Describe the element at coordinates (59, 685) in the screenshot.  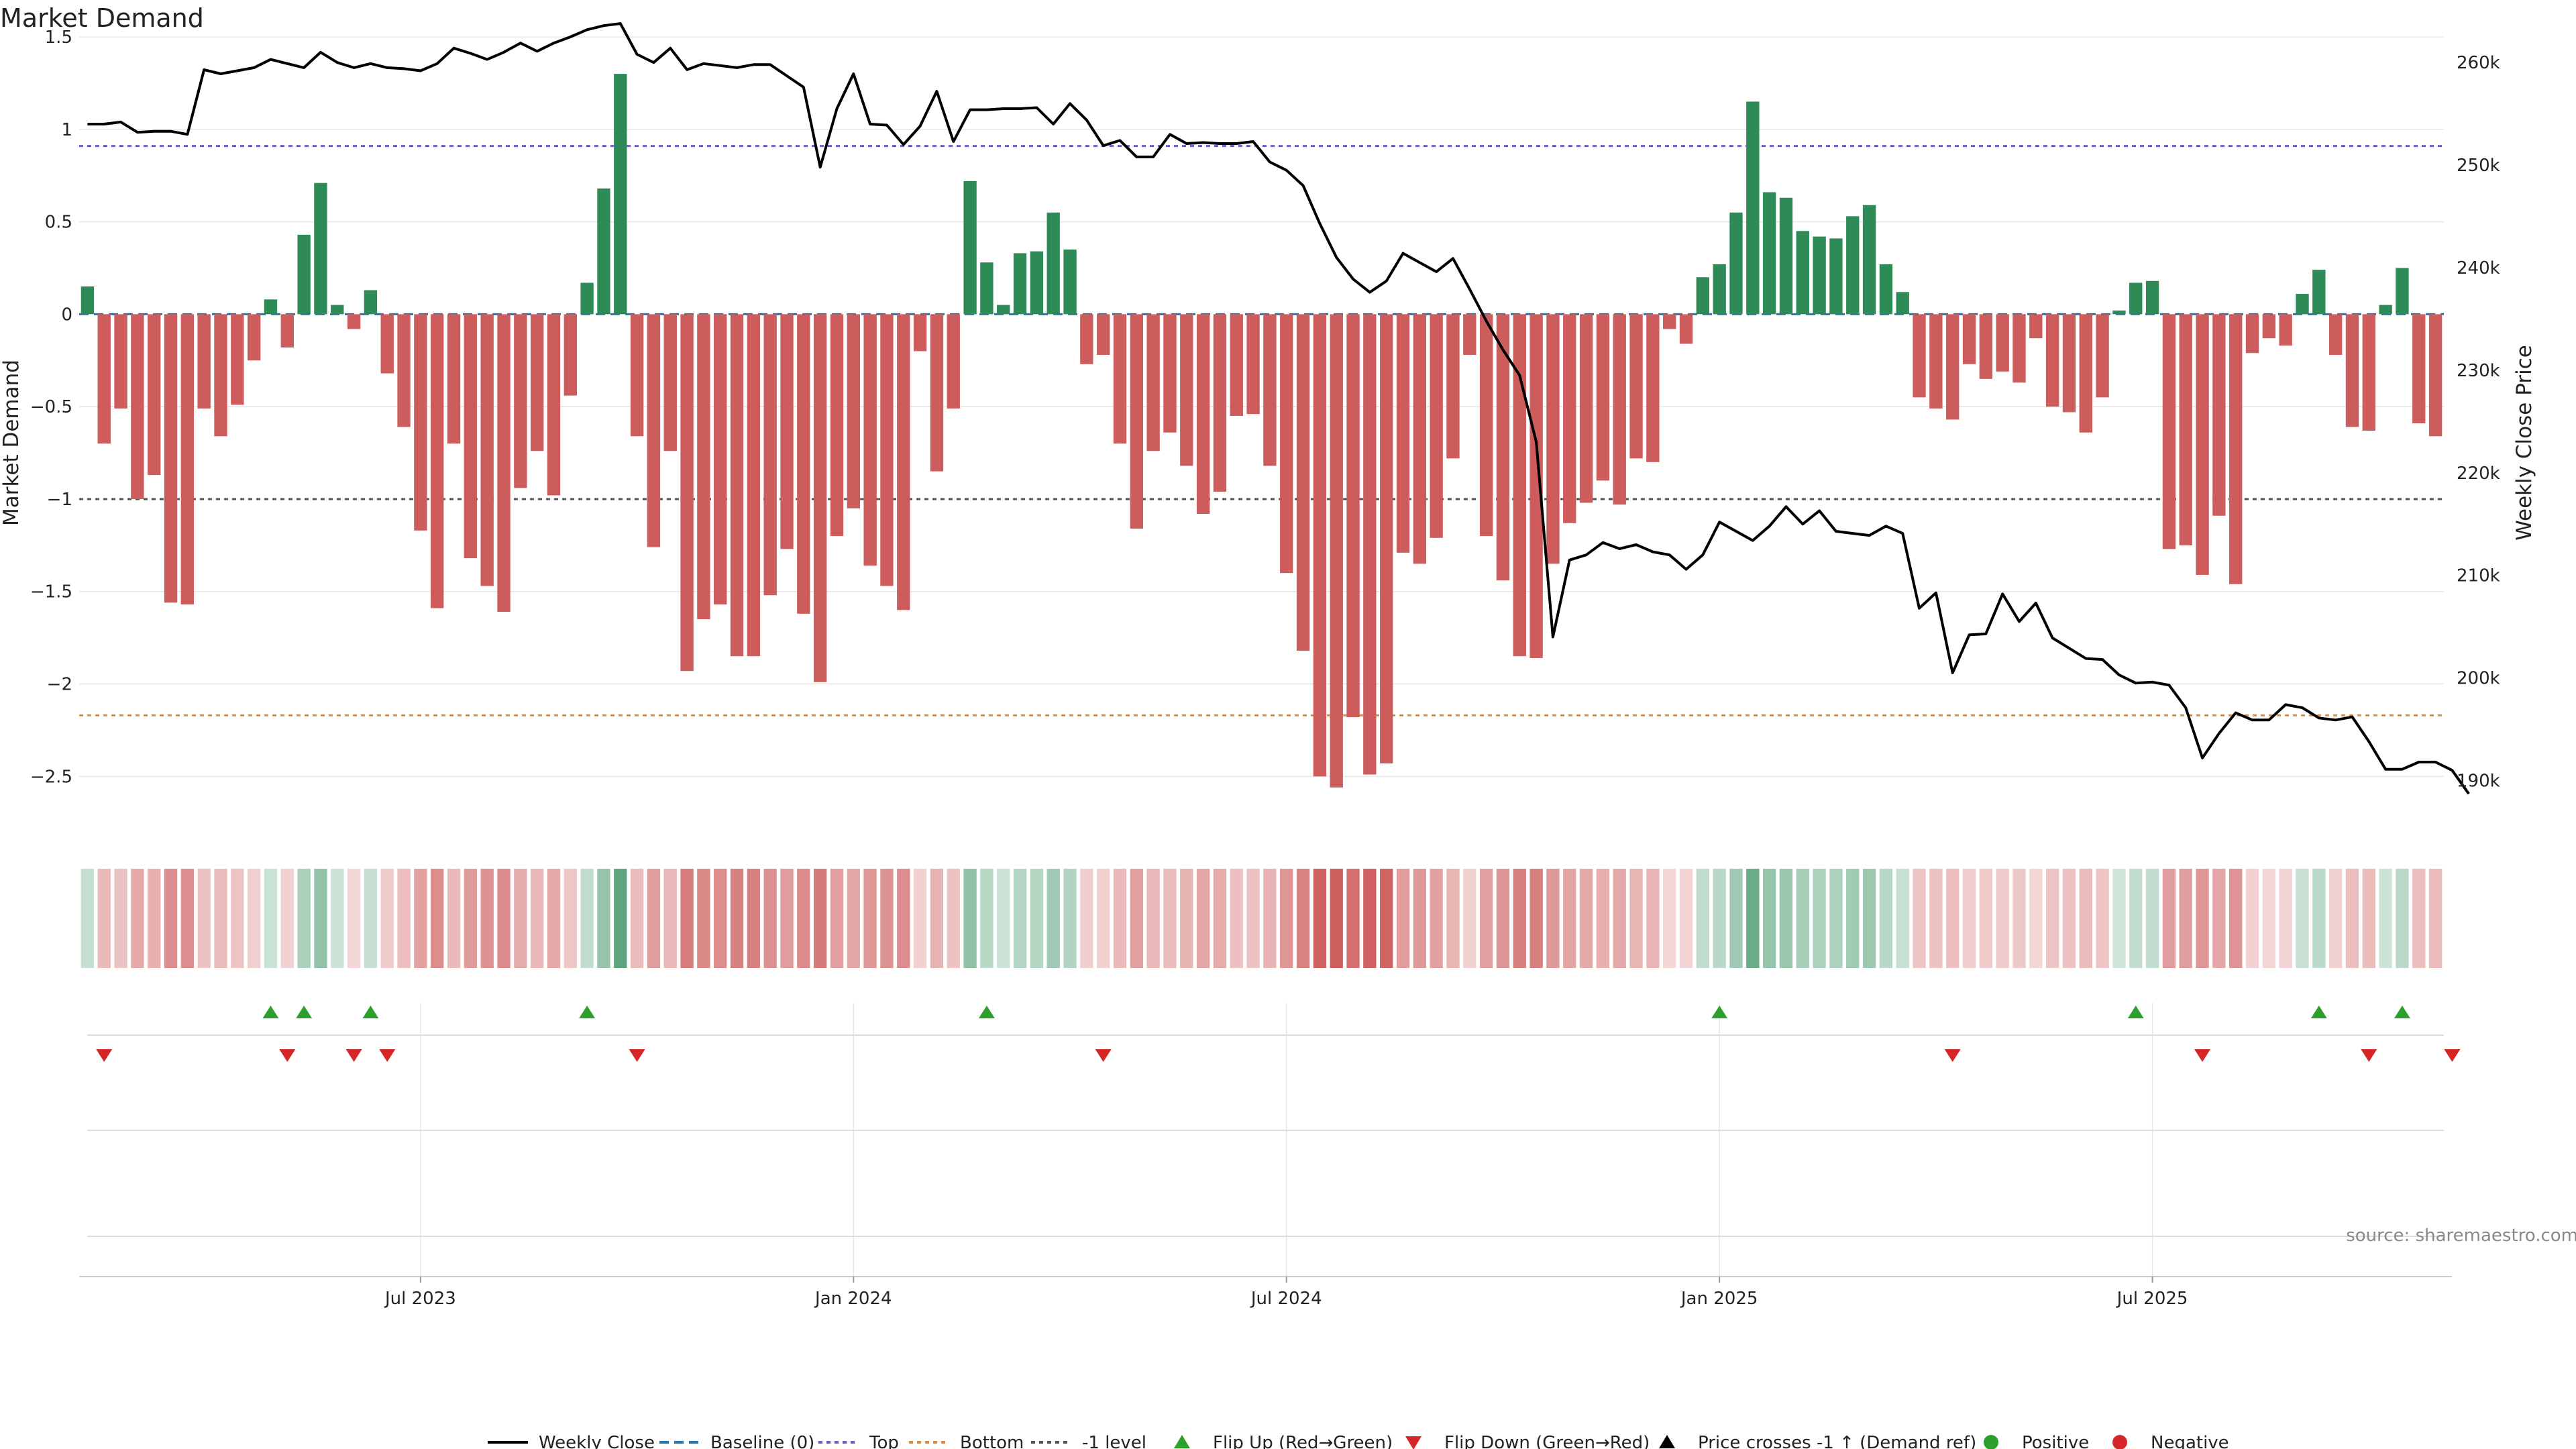
I see `y-tick-label-7: −2` at that location.